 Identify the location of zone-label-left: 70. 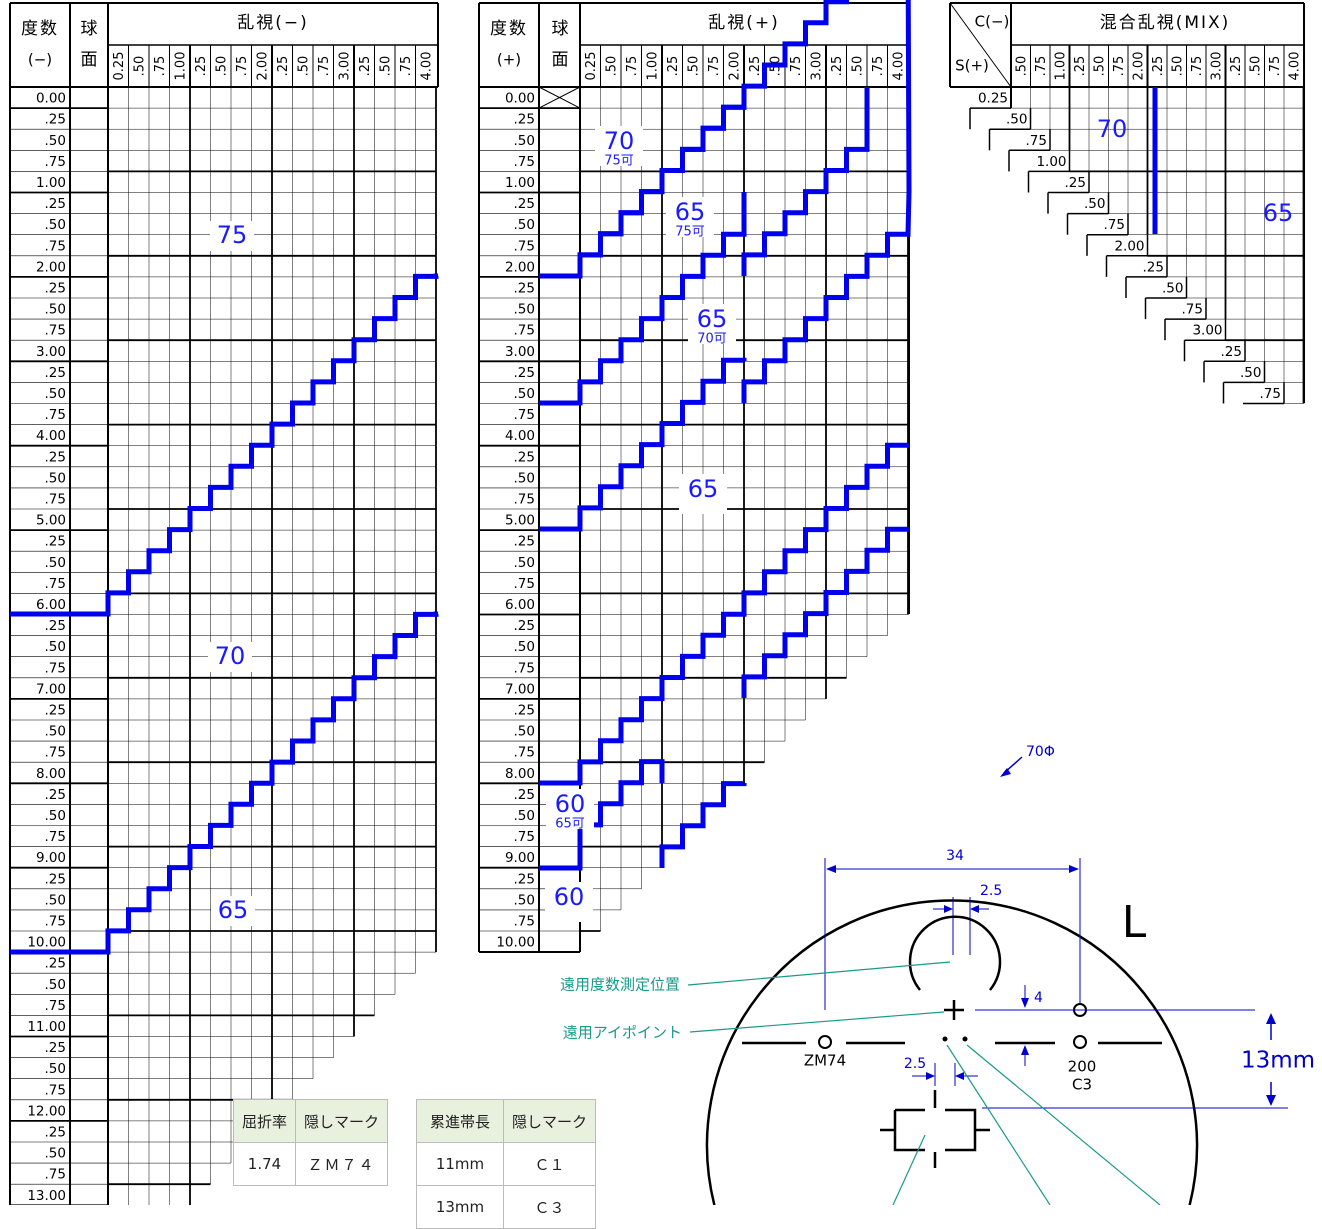
(230, 656).